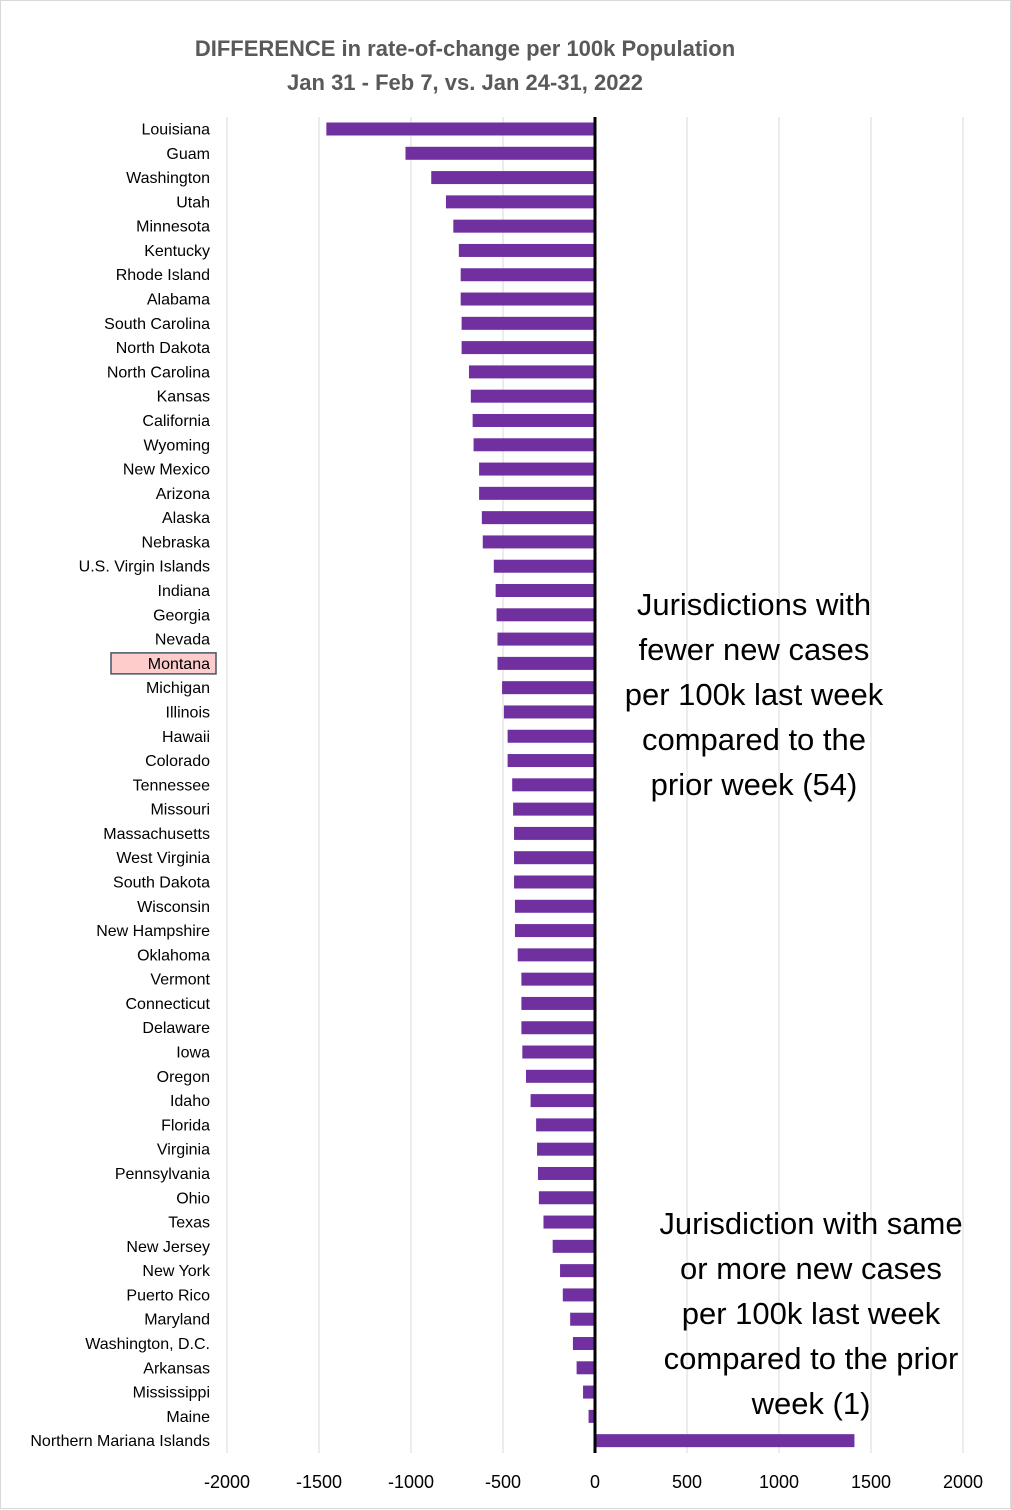 Image resolution: width=1011 pixels, height=1510 pixels. I want to click on category-label-washington: Washington, so click(168, 178).